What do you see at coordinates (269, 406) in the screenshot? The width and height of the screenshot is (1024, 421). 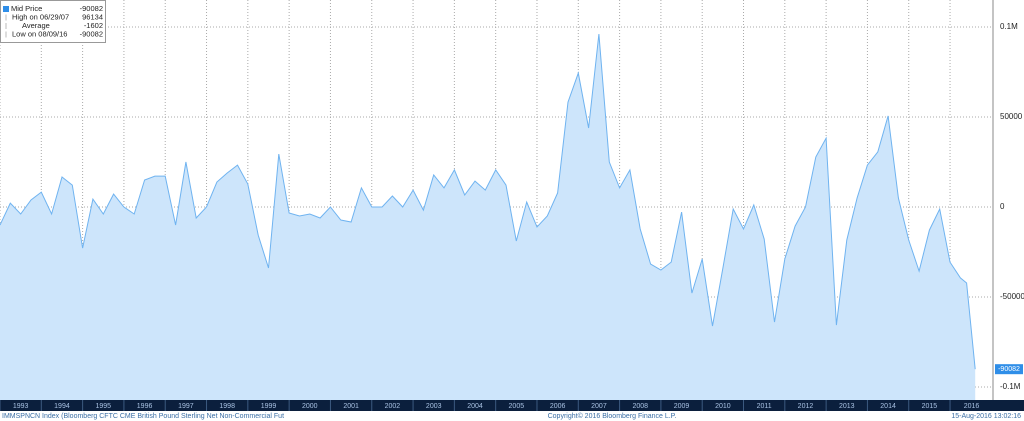 I see `x-tick-label: 1999` at bounding box center [269, 406].